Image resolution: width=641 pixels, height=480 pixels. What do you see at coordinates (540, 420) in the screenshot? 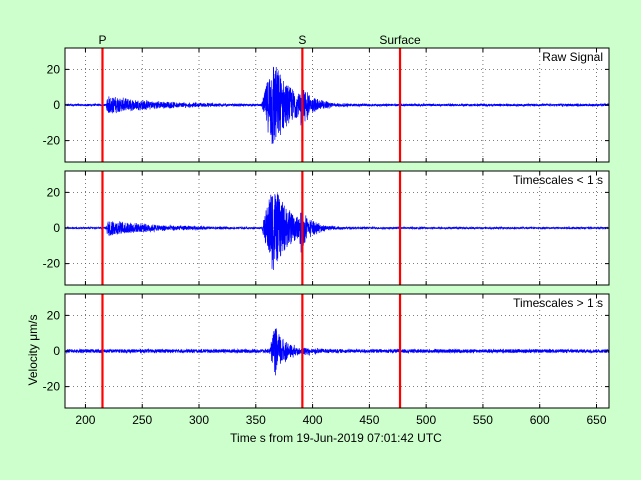
I see `x-tick-label: 600` at bounding box center [540, 420].